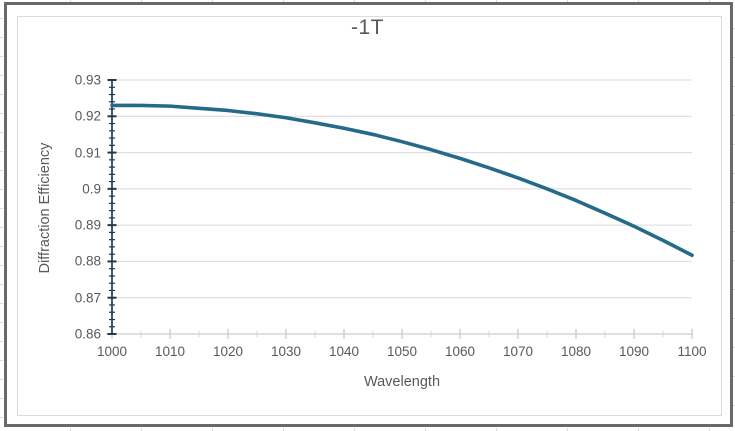  Describe the element at coordinates (402, 351) in the screenshot. I see `x-tick-label: 1050` at that location.